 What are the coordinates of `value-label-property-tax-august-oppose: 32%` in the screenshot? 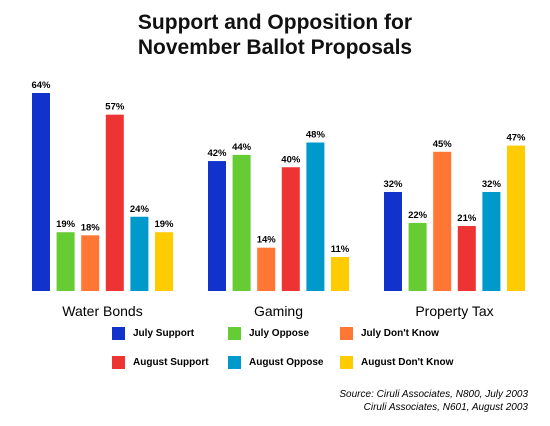 It's located at (492, 184).